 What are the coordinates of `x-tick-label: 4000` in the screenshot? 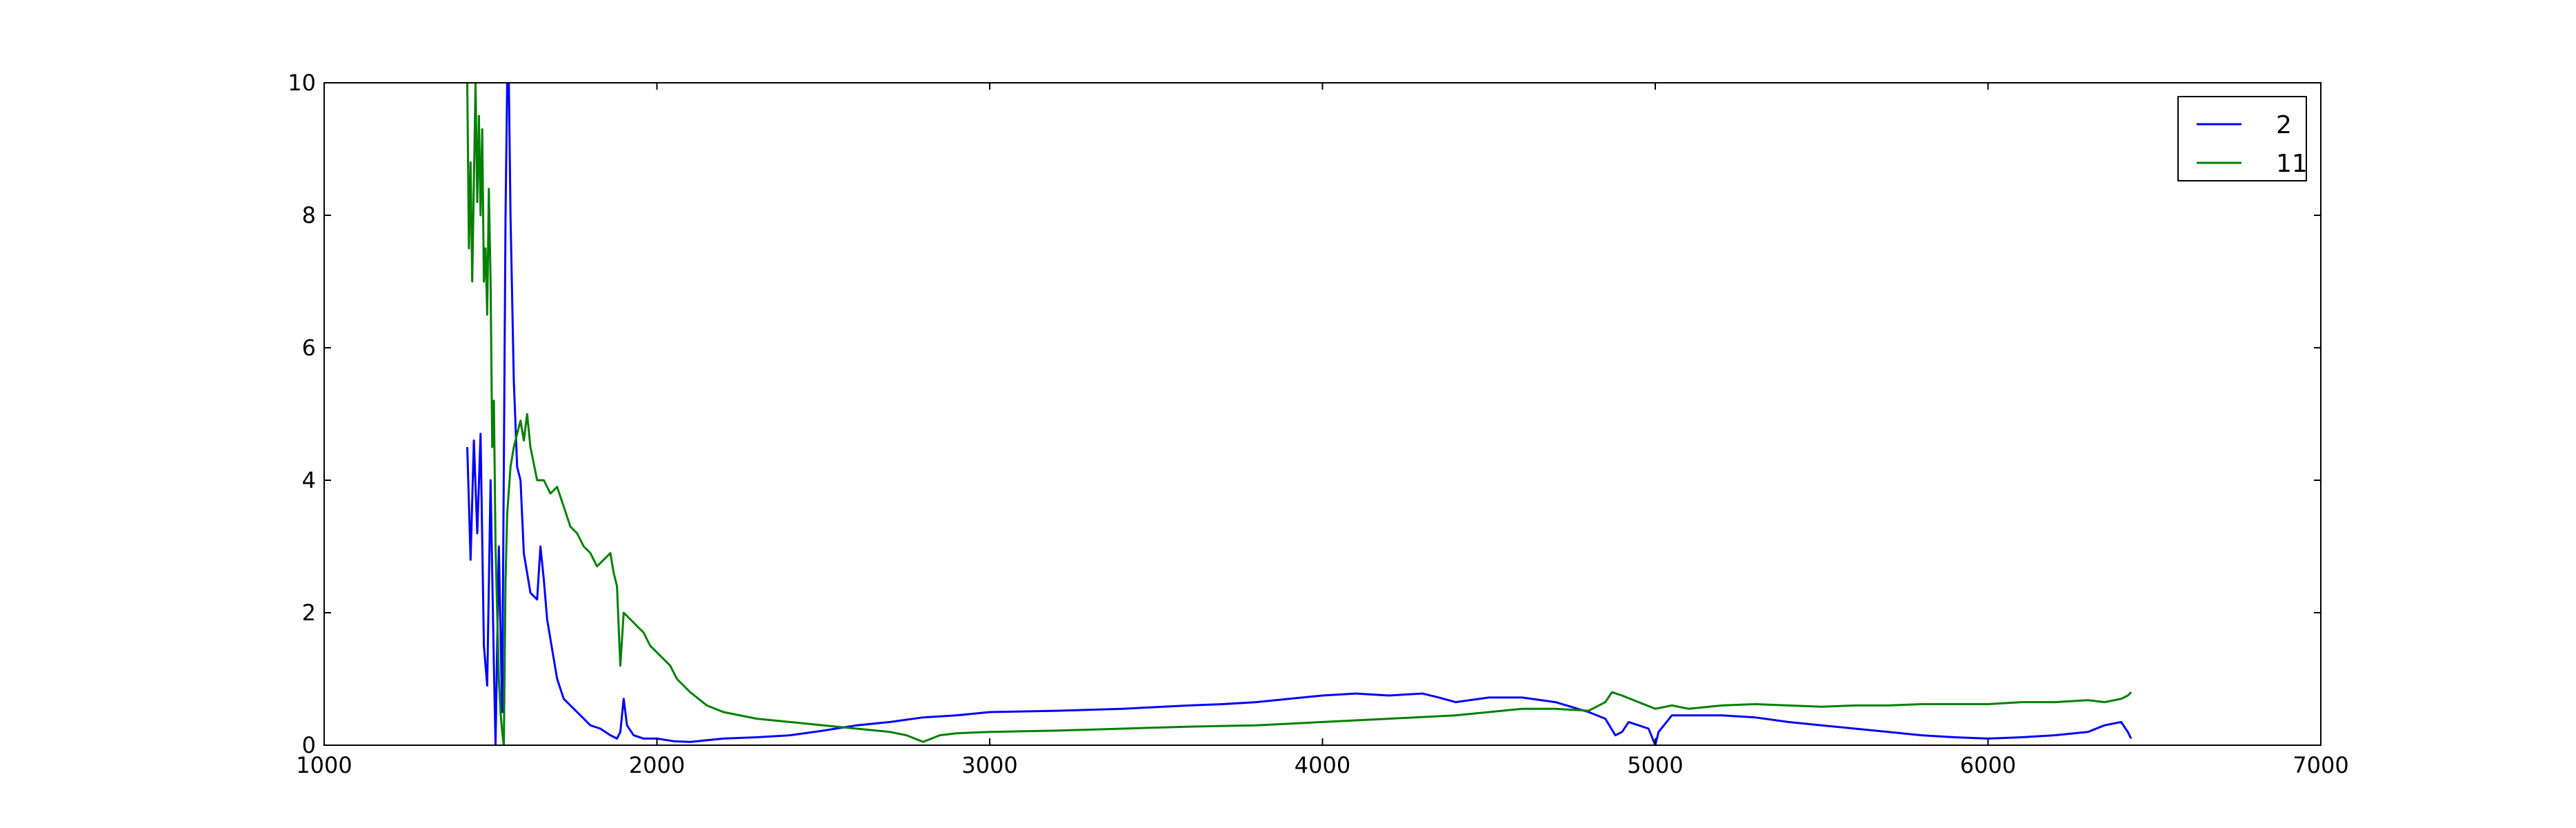 It's located at (1322, 765).